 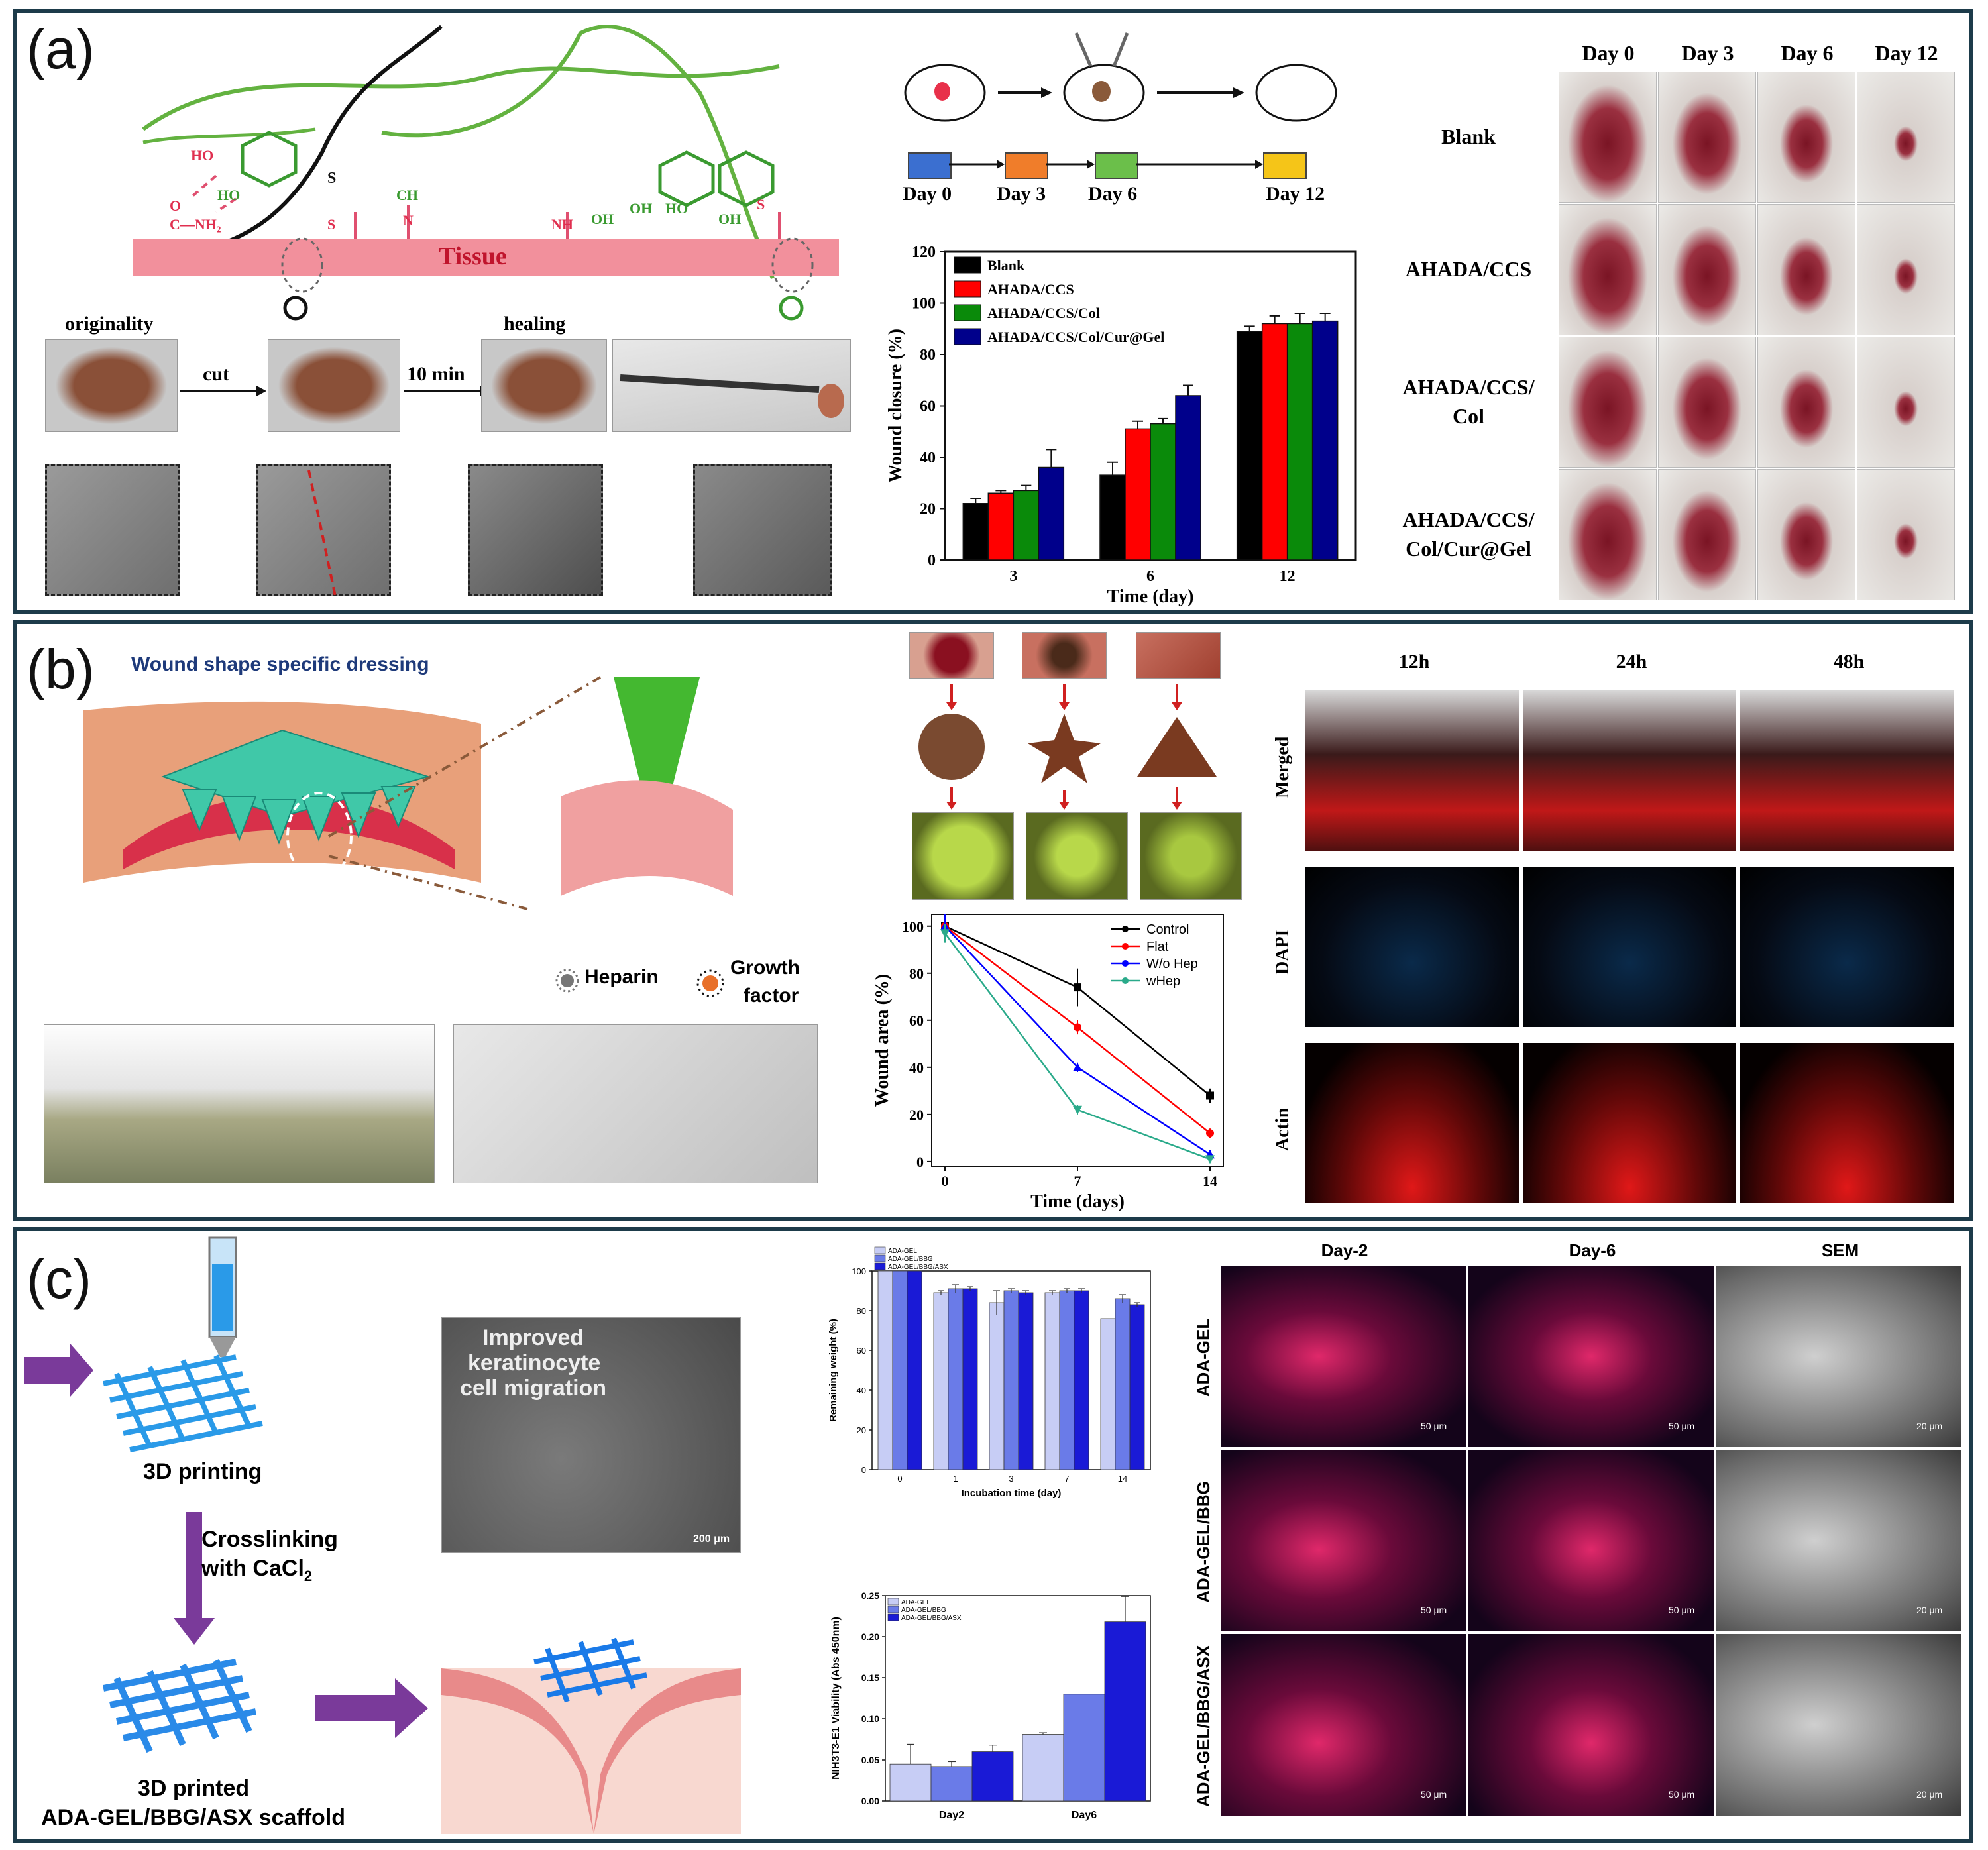 What do you see at coordinates (1163, 981) in the screenshot?
I see `legend-label: wHep` at bounding box center [1163, 981].